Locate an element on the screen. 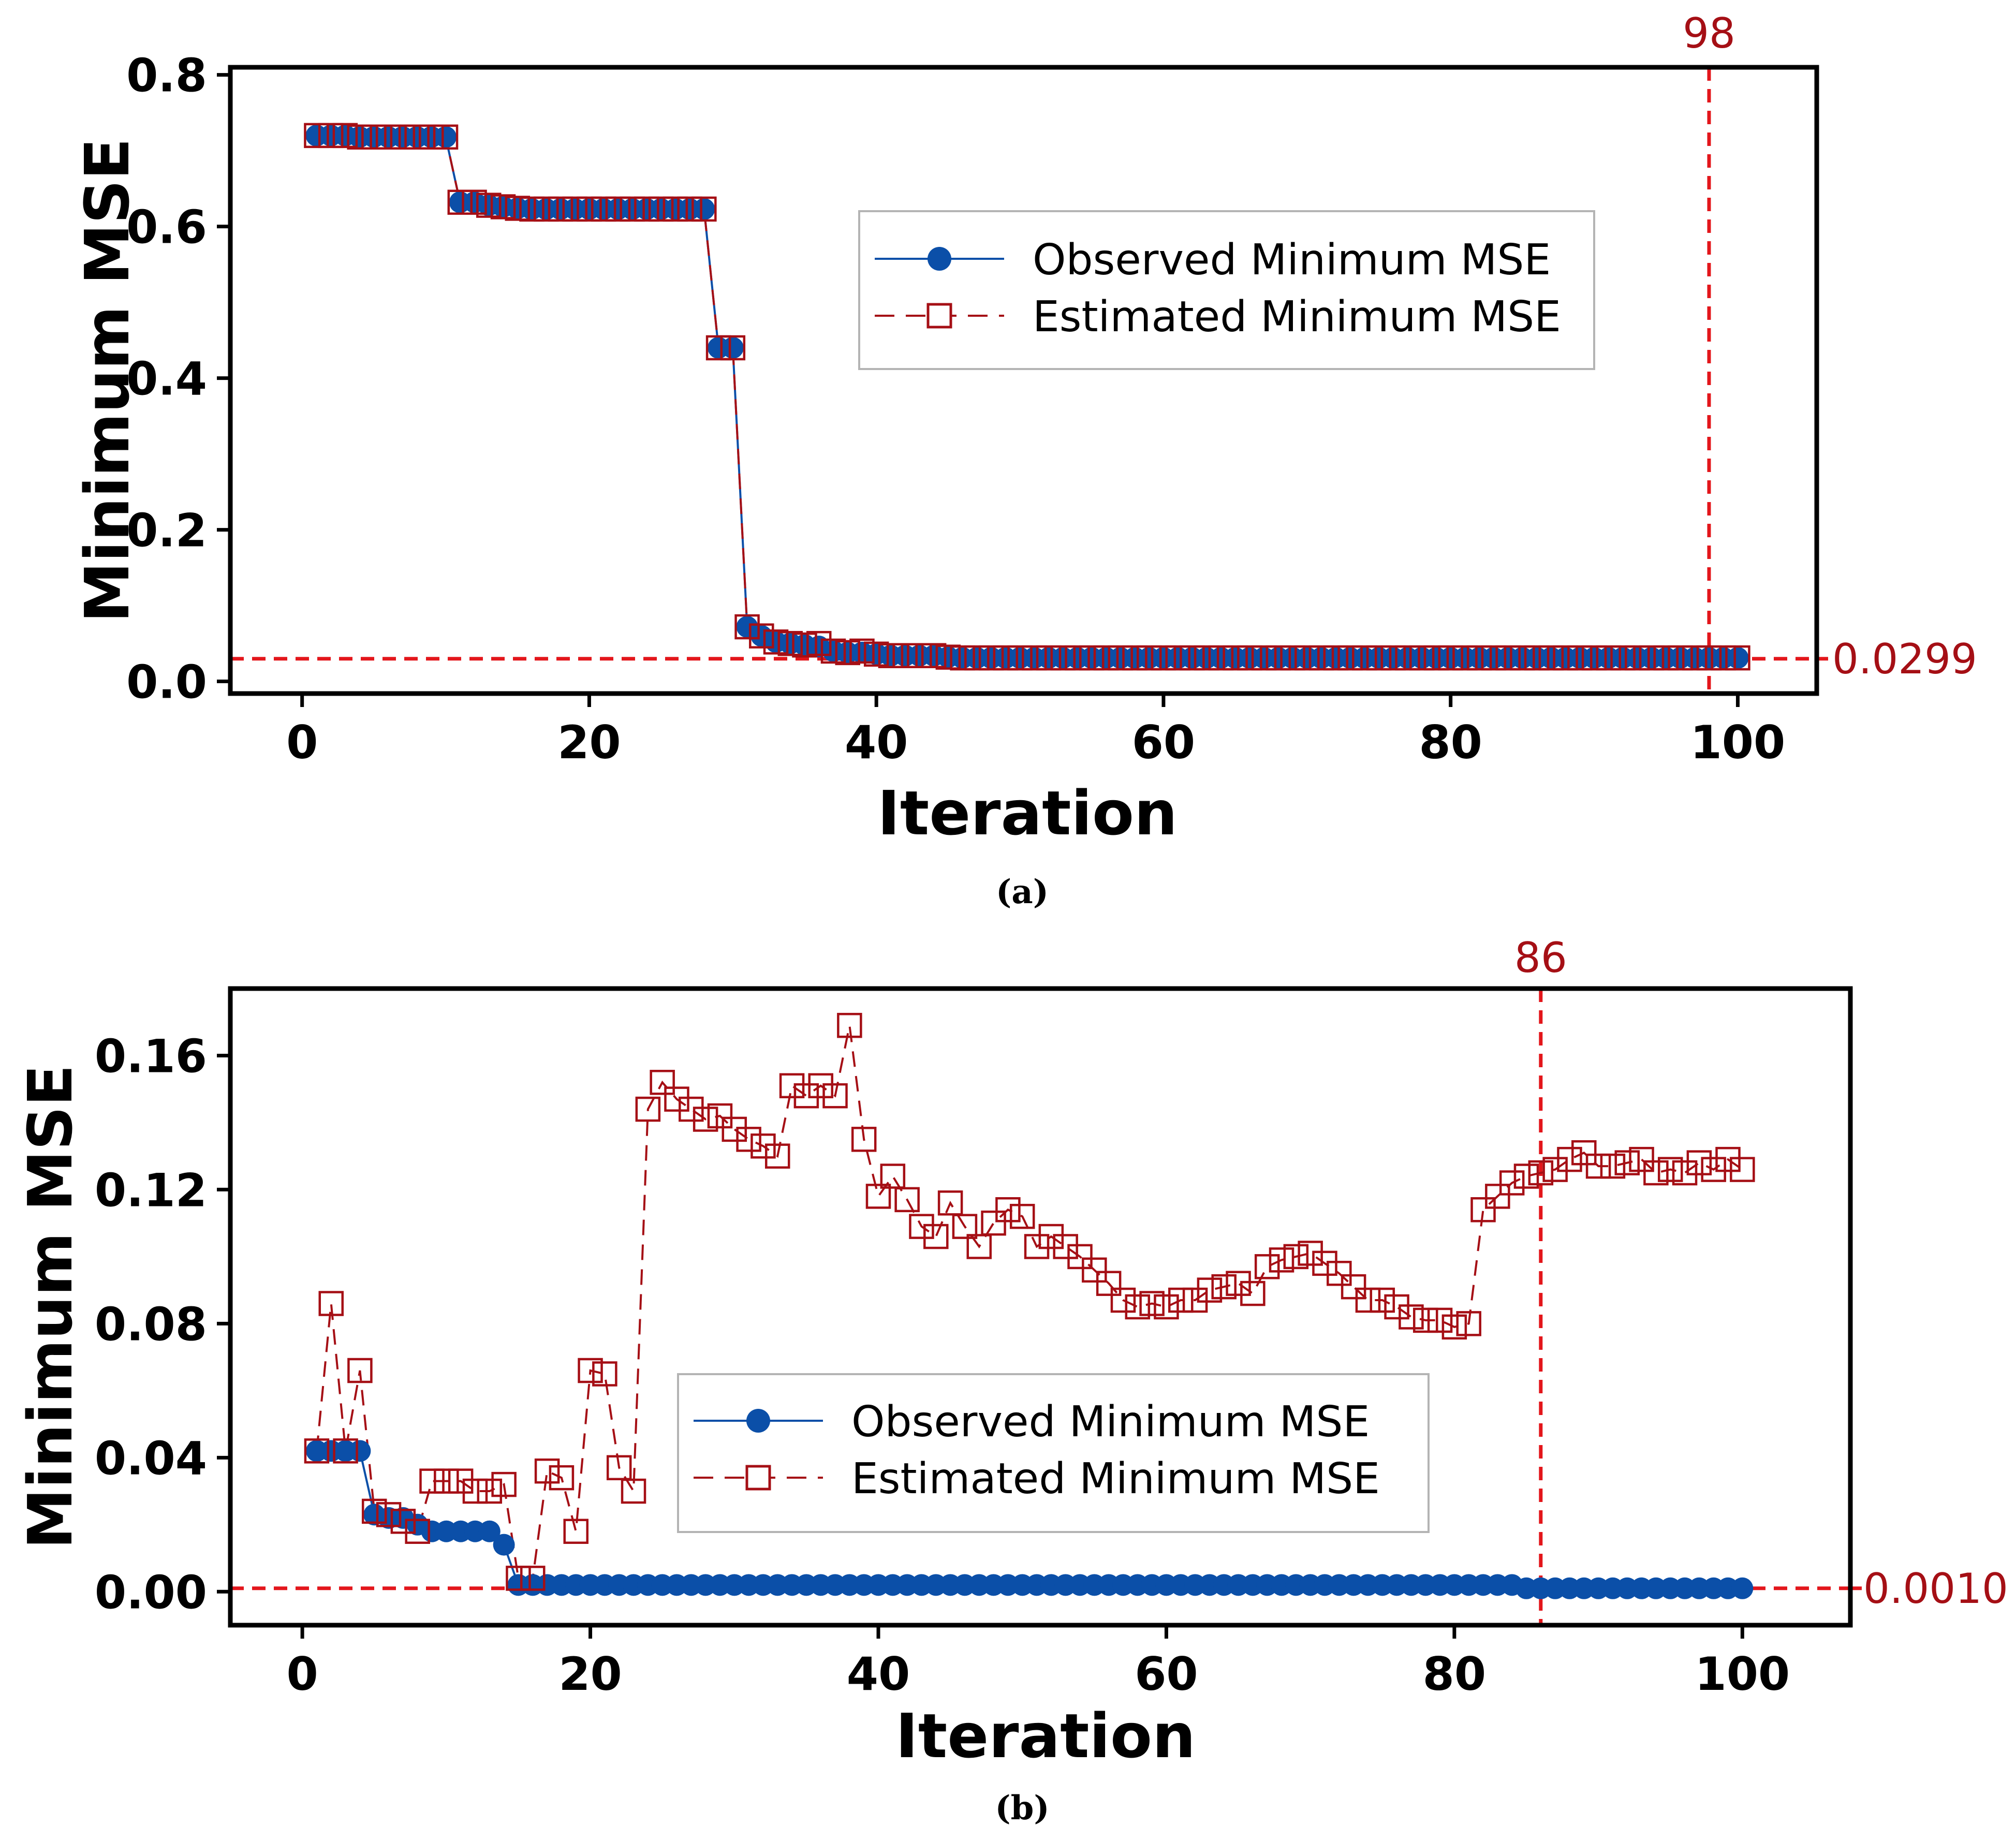 Image resolution: width=2016 pixels, height=1841 pixels. panel-b-ylabel: Minimum MSE is located at coordinates (50, 1307).